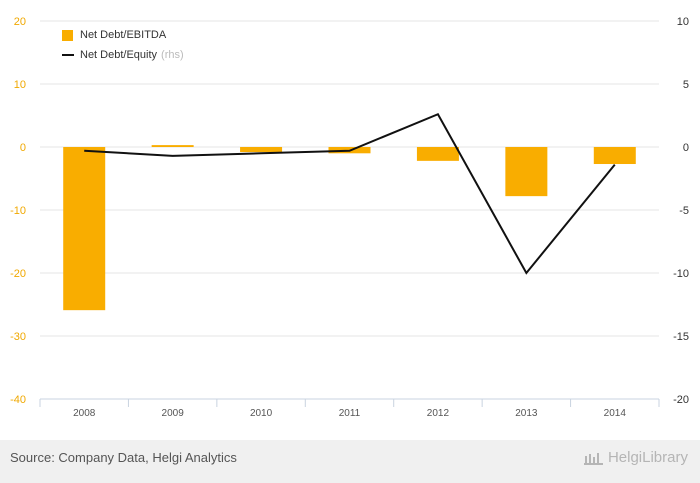  I want to click on x-tick-label: 2014, so click(615, 413).